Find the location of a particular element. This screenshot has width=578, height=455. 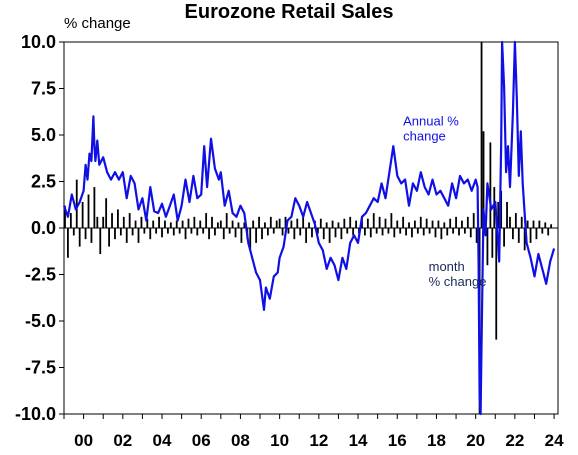

y-tick-label: 10.0 is located at coordinates (38, 42).